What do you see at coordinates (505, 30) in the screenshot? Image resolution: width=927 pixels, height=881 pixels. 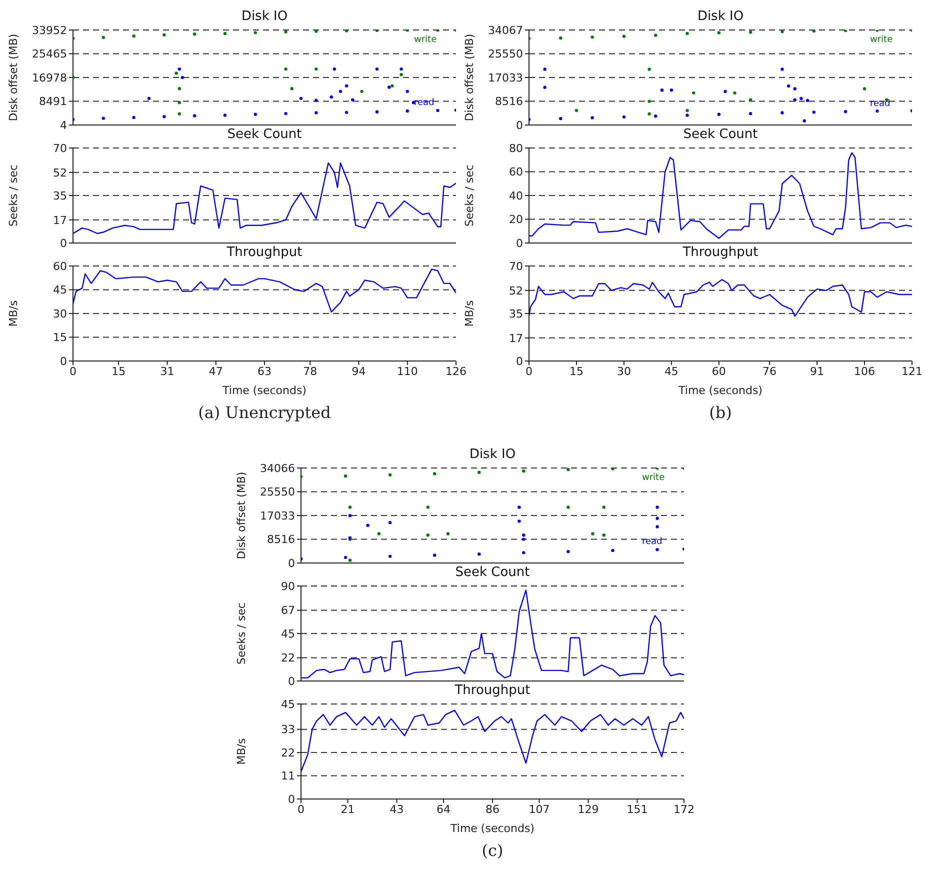 I see `y-tick-label: 34067` at bounding box center [505, 30].